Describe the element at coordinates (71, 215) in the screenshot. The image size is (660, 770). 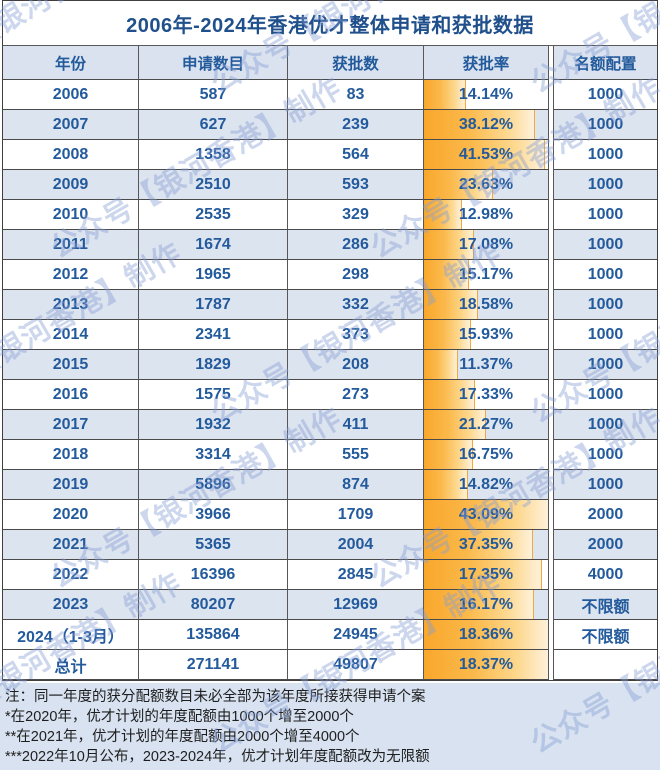
I see `cell-year: 2010` at that location.